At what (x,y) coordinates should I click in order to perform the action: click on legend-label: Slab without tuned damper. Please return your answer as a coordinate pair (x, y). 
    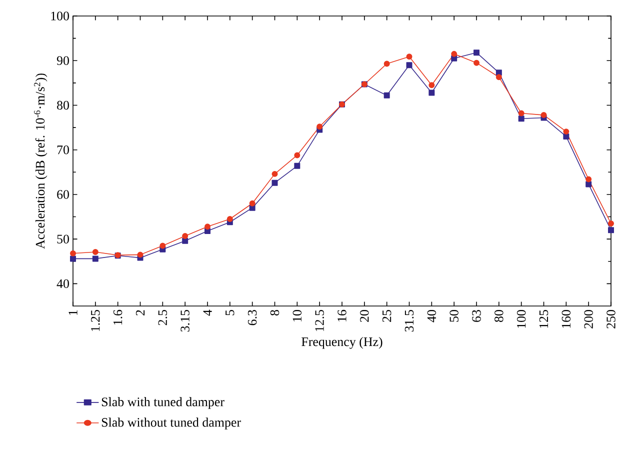
    Looking at the image, I should click on (171, 424).